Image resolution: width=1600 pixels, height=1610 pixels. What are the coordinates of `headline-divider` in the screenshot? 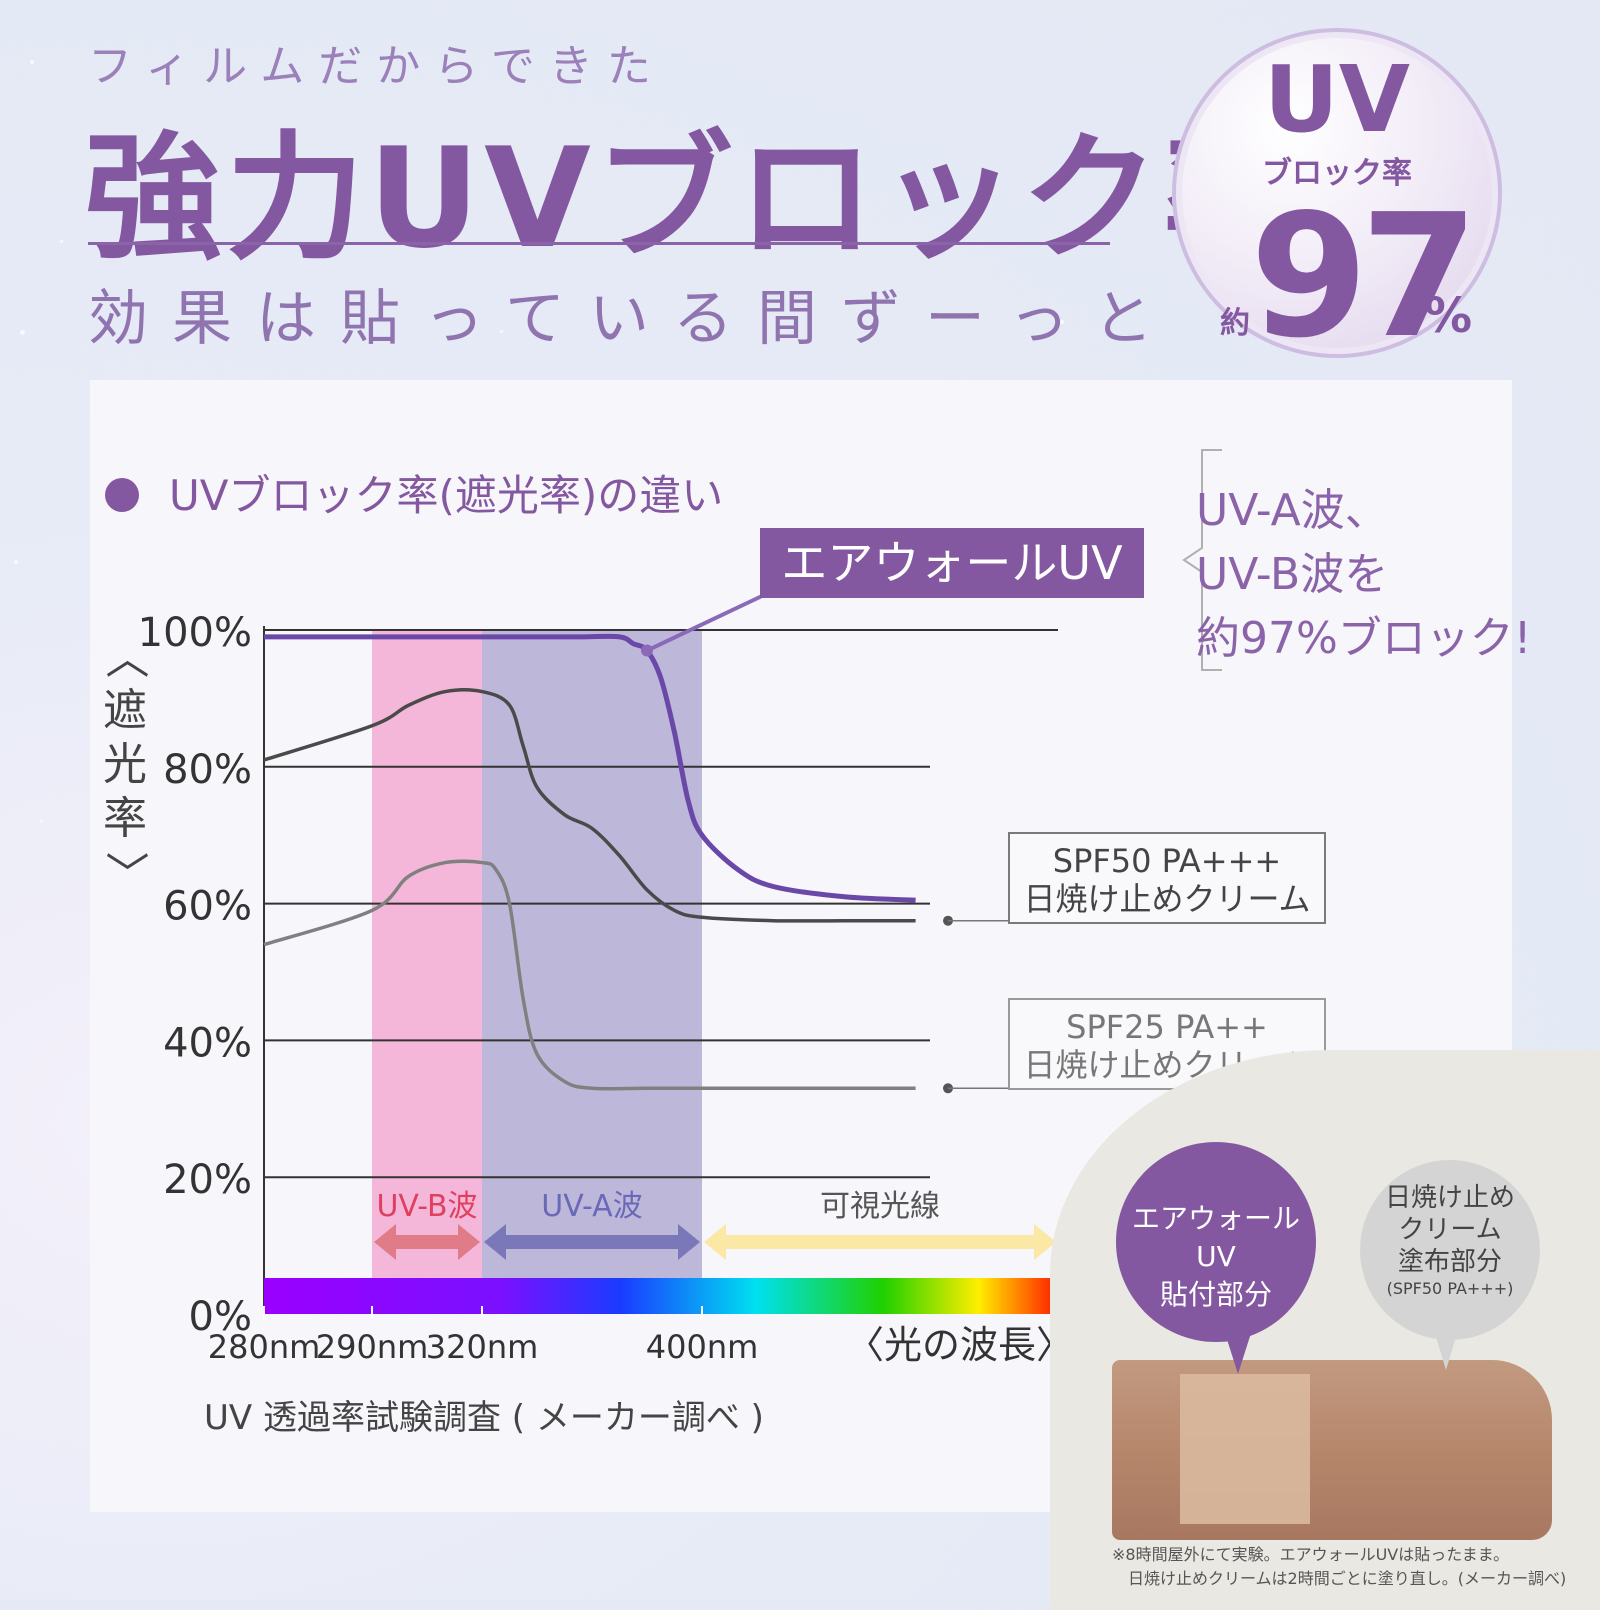 It's located at (599, 243).